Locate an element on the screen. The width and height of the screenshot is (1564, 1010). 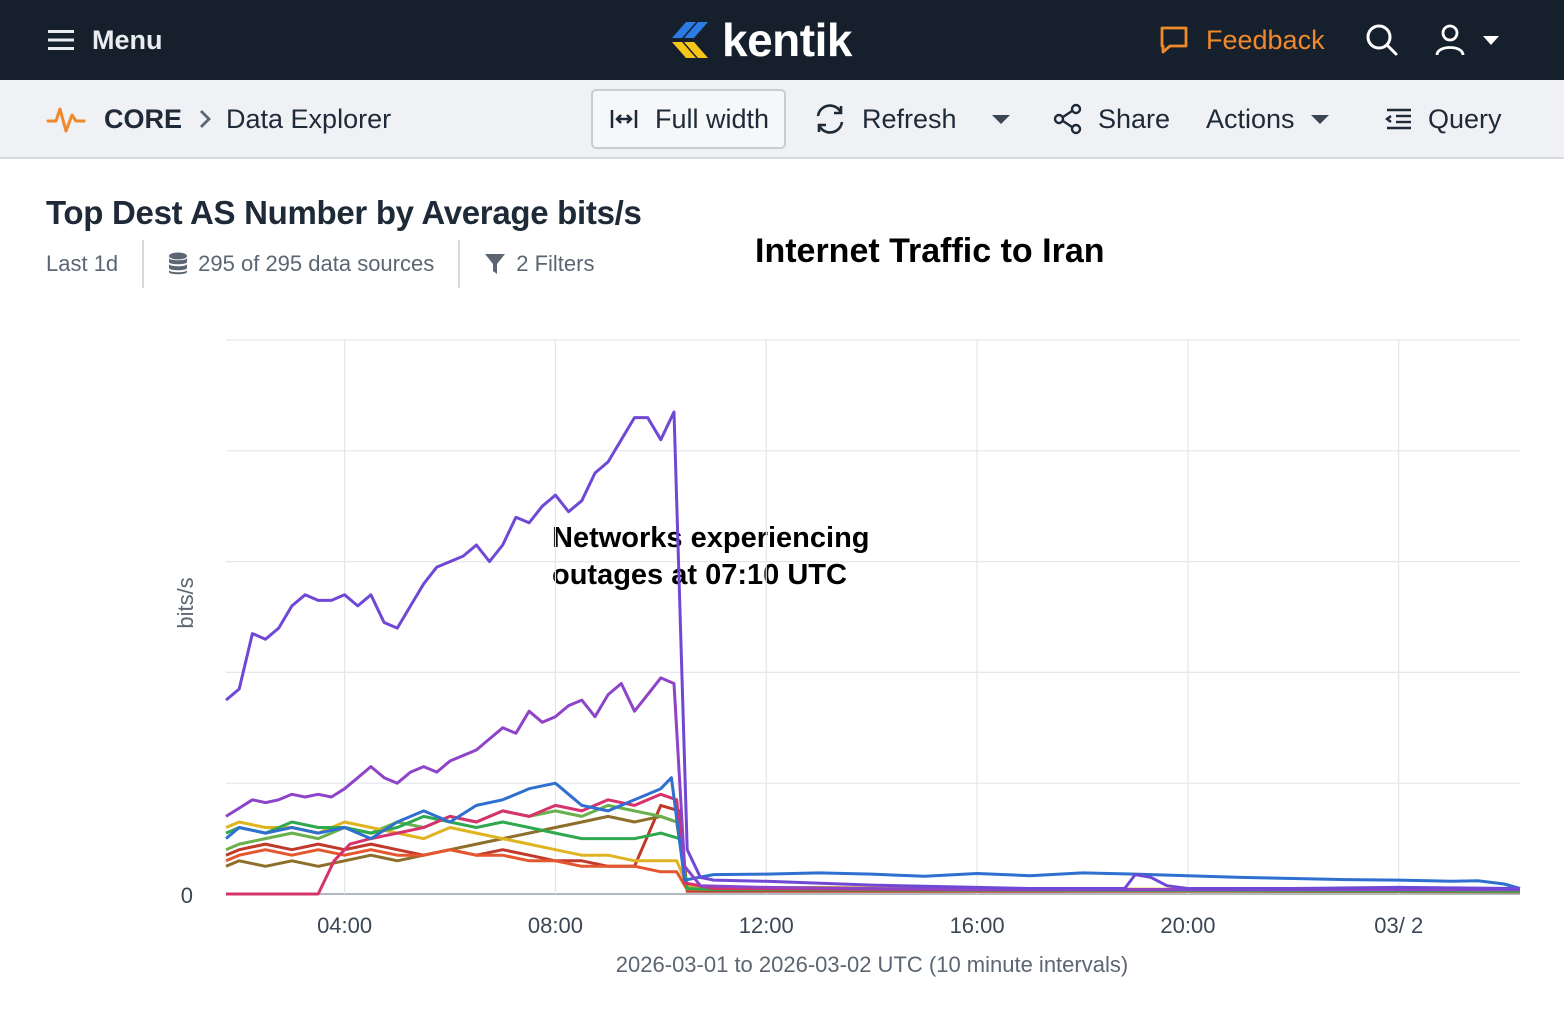
full-width-button: Full width is located at coordinates (688, 119).